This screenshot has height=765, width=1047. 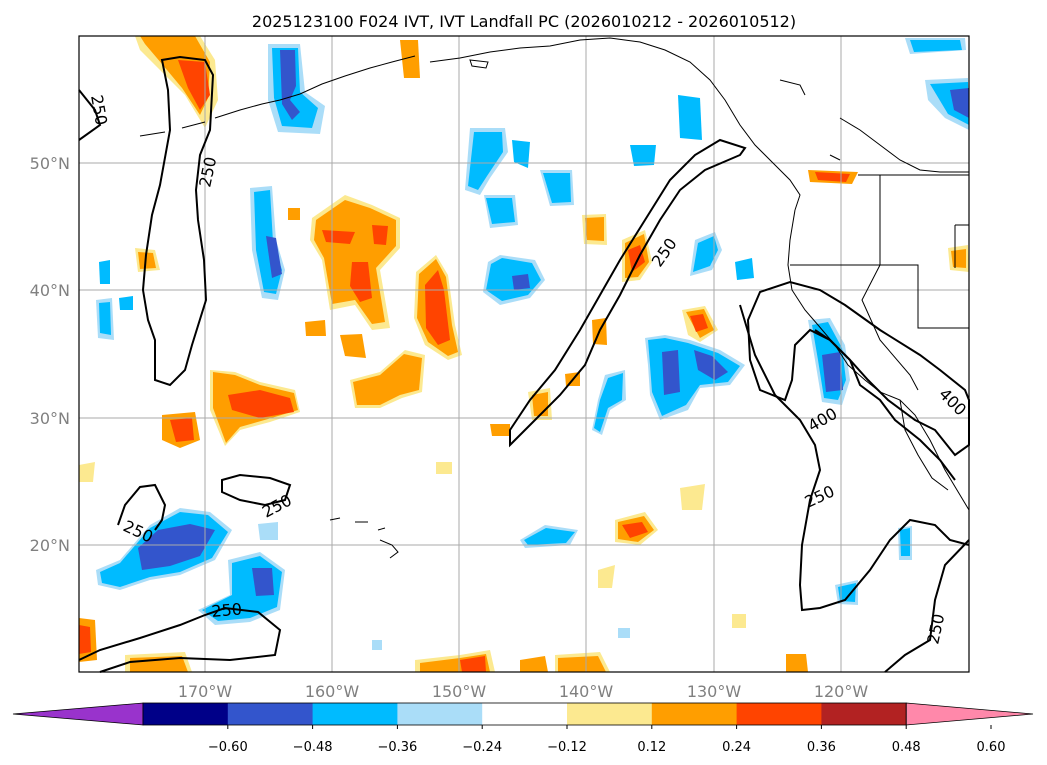 I want to click on colorbar-tick-label: 0.48, so click(x=906, y=747).